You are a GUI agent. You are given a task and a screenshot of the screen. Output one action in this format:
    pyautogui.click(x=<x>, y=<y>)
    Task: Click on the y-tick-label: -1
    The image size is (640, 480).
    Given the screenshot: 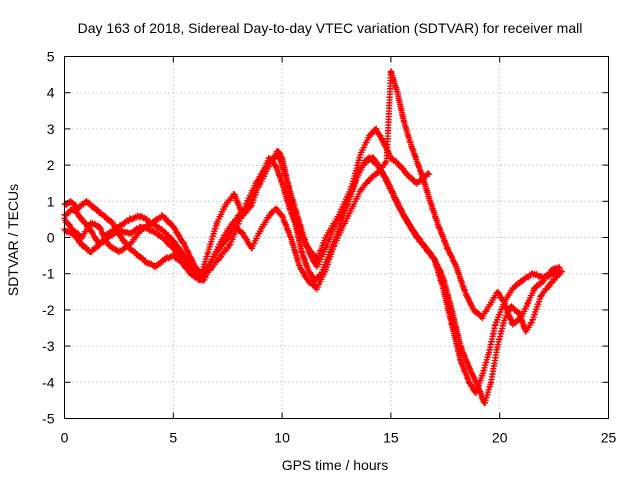 What is the action you would take?
    pyautogui.click(x=48, y=274)
    